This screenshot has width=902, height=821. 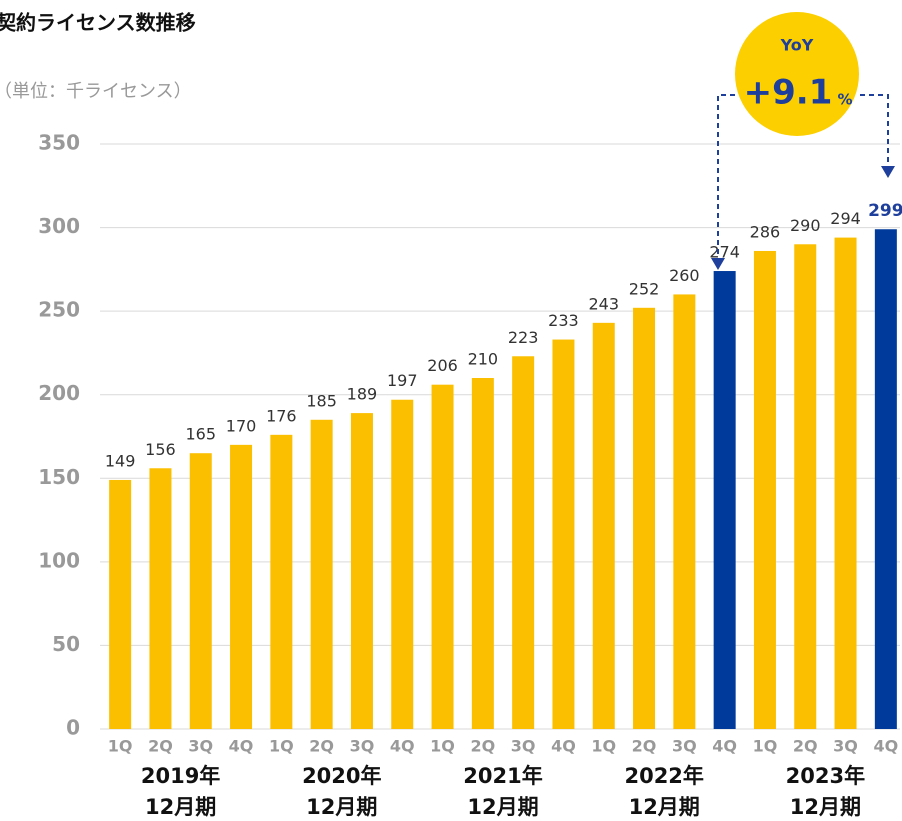 What do you see at coordinates (765, 231) in the screenshot?
I see `data-label: 286` at bounding box center [765, 231].